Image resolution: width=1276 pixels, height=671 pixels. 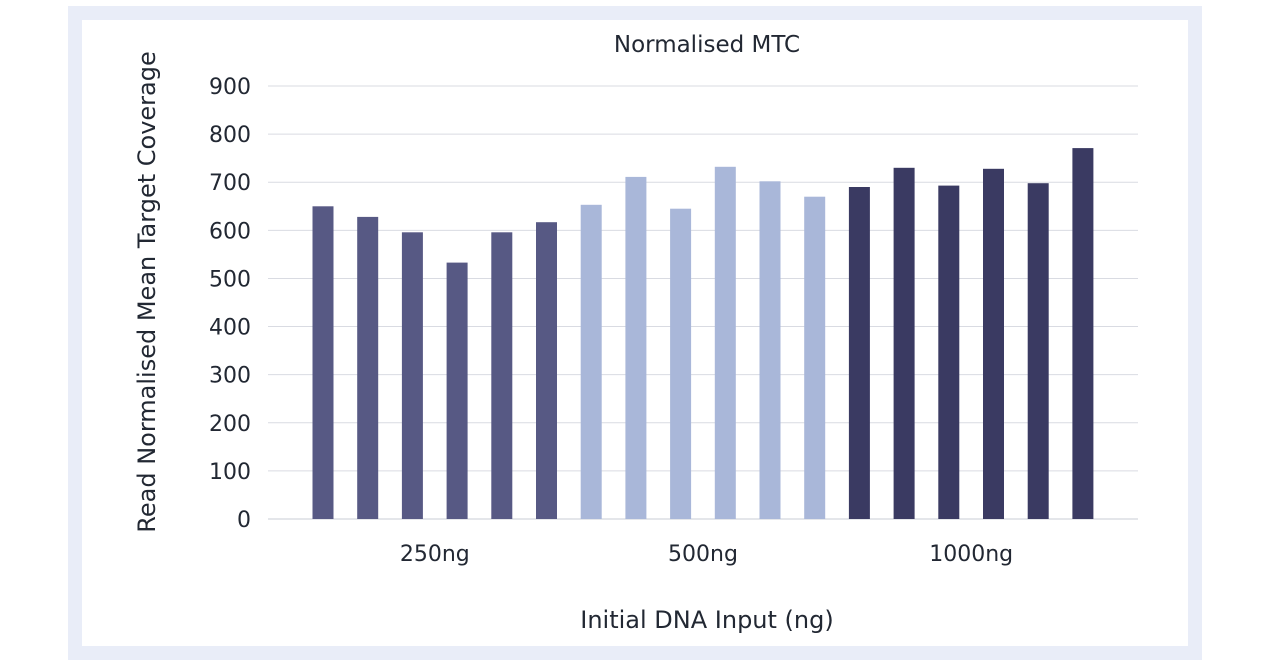 What do you see at coordinates (230, 183) in the screenshot?
I see `y-tick-label: 700` at bounding box center [230, 183].